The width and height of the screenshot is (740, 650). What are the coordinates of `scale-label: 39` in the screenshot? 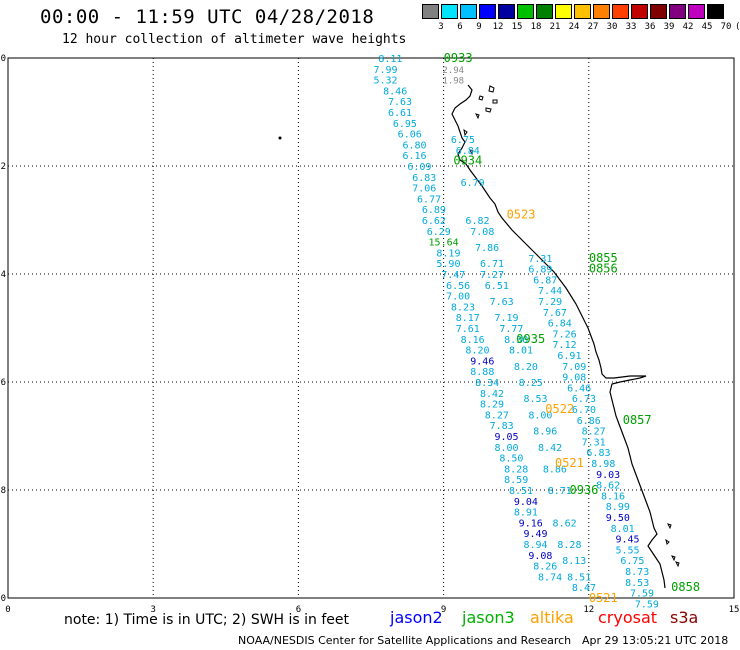 It's located at (669, 27).